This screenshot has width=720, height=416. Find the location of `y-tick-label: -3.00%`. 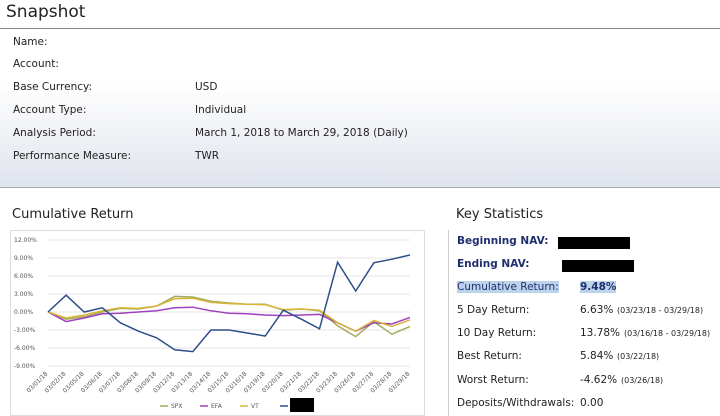

y-tick-label: -3.00% is located at coordinates (25, 330).